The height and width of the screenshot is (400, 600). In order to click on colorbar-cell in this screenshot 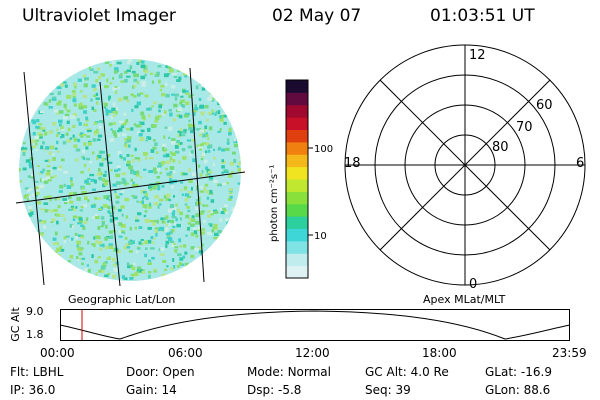, I will do `click(297, 198)`.